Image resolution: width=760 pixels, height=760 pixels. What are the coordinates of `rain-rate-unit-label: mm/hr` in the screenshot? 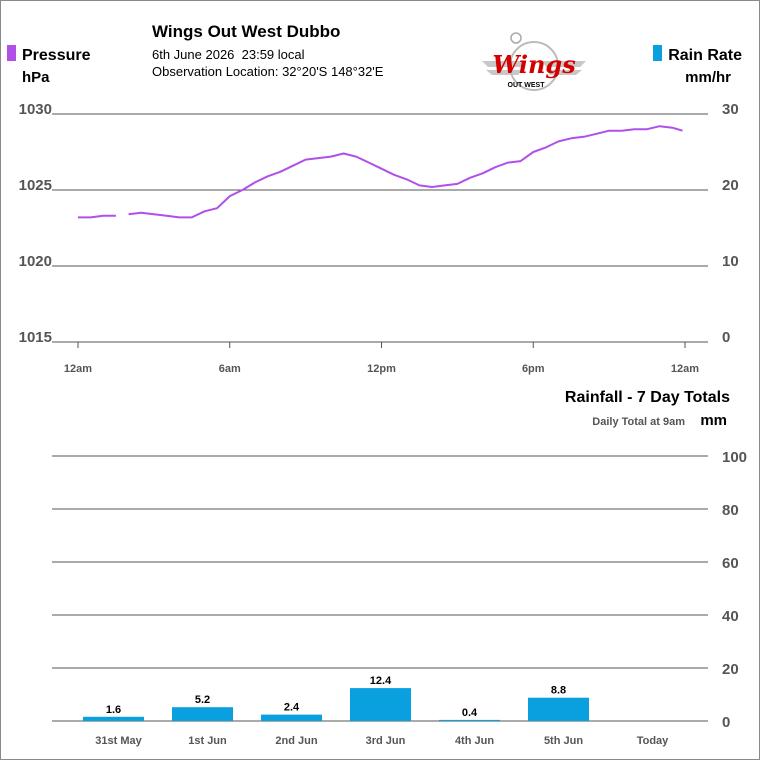 It's located at (708, 77).